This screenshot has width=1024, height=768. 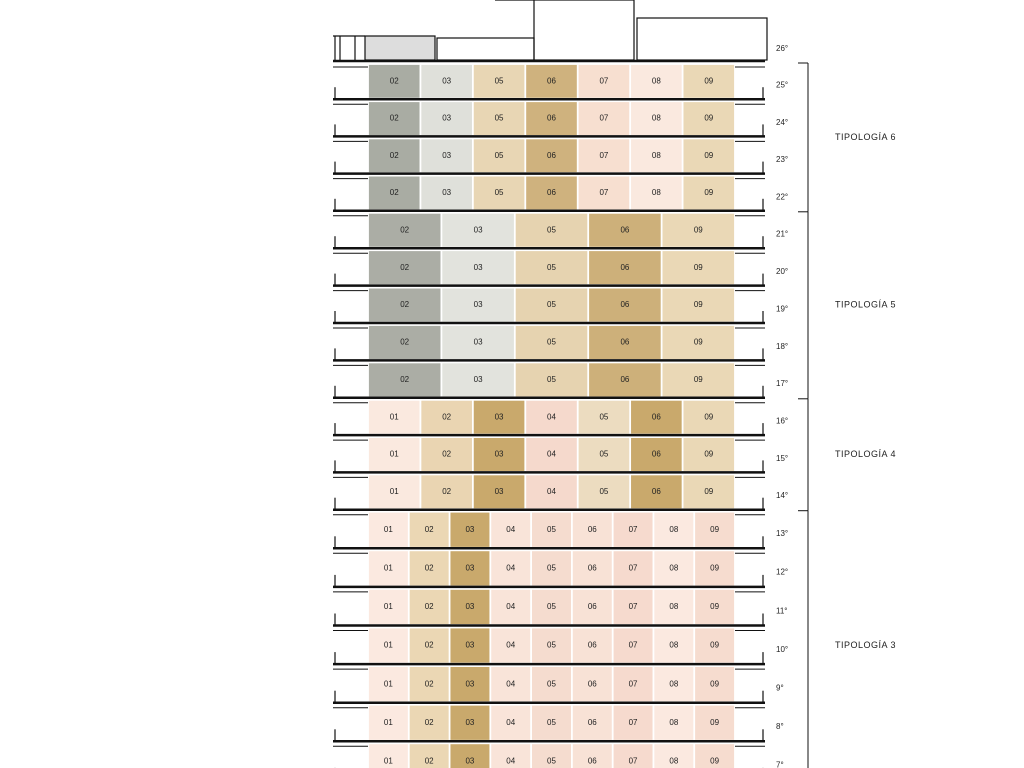 What do you see at coordinates (865, 454) in the screenshot?
I see `typology-label: TIPOLOGÍA 4` at bounding box center [865, 454].